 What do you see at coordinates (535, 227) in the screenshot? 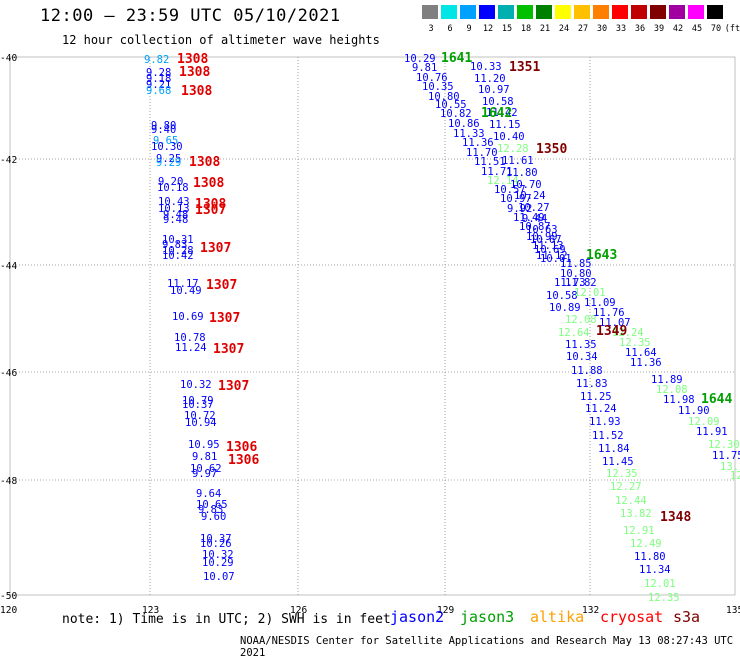
I see `wave-height-label: 10.87` at bounding box center [535, 227].